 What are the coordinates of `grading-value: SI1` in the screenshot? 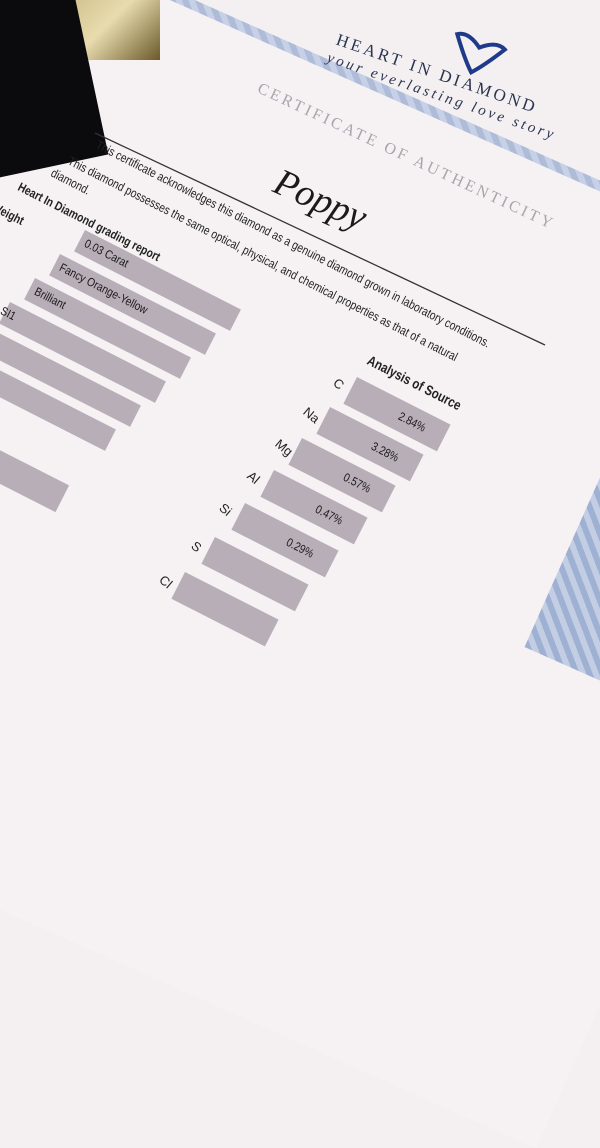 It's located at (9, 313).